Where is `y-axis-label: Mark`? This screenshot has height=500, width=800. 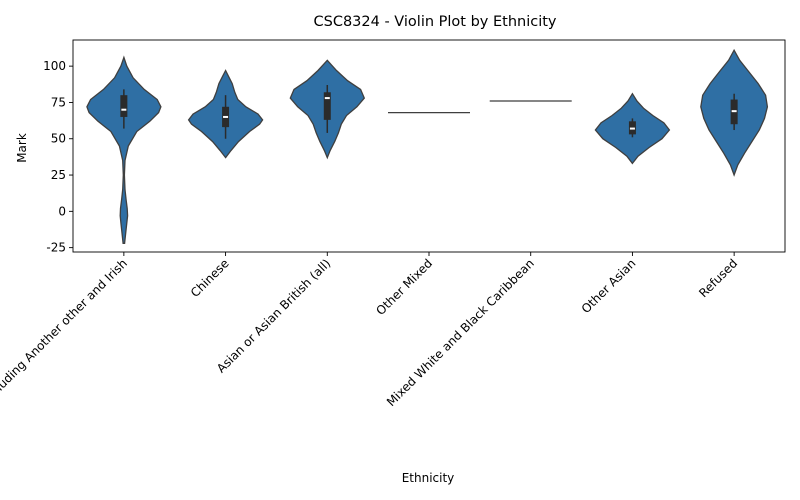
y-axis-label: Mark is located at coordinates (22, 148).